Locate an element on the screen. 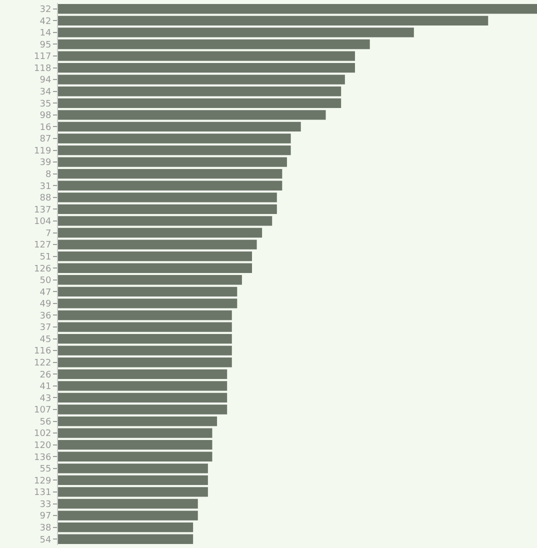  y-tick-label: 95 is located at coordinates (46, 45).